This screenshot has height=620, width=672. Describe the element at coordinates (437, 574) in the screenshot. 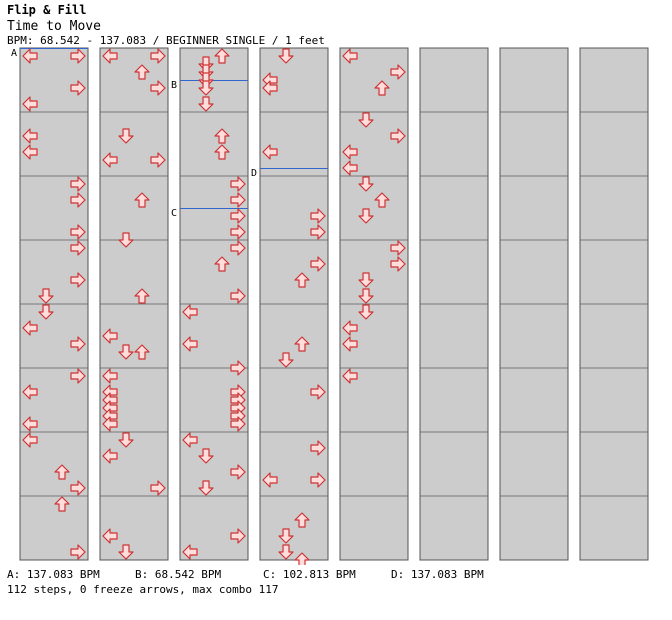

I see `bpm-legend-d: D: 137.083 BPM` at that location.